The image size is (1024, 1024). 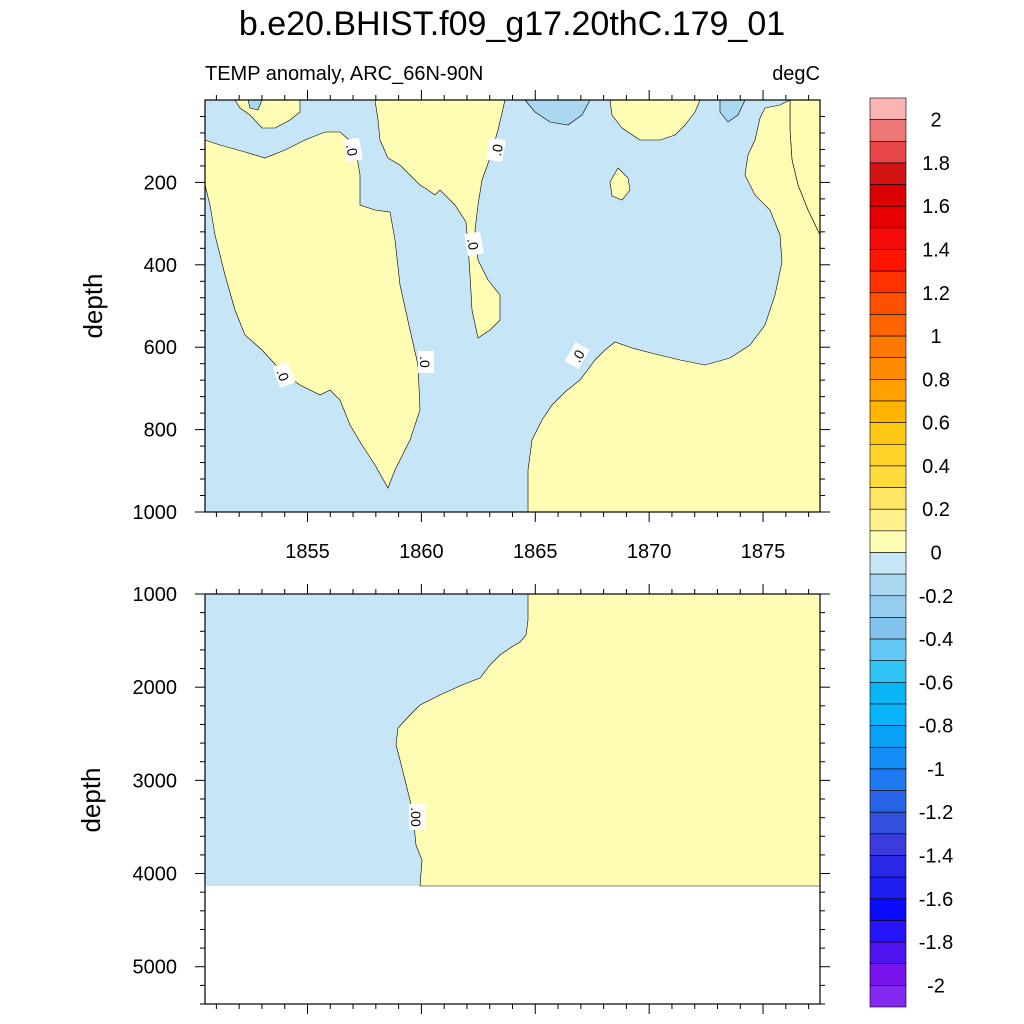 I want to click on svg-text: .00, so click(x=416, y=817).